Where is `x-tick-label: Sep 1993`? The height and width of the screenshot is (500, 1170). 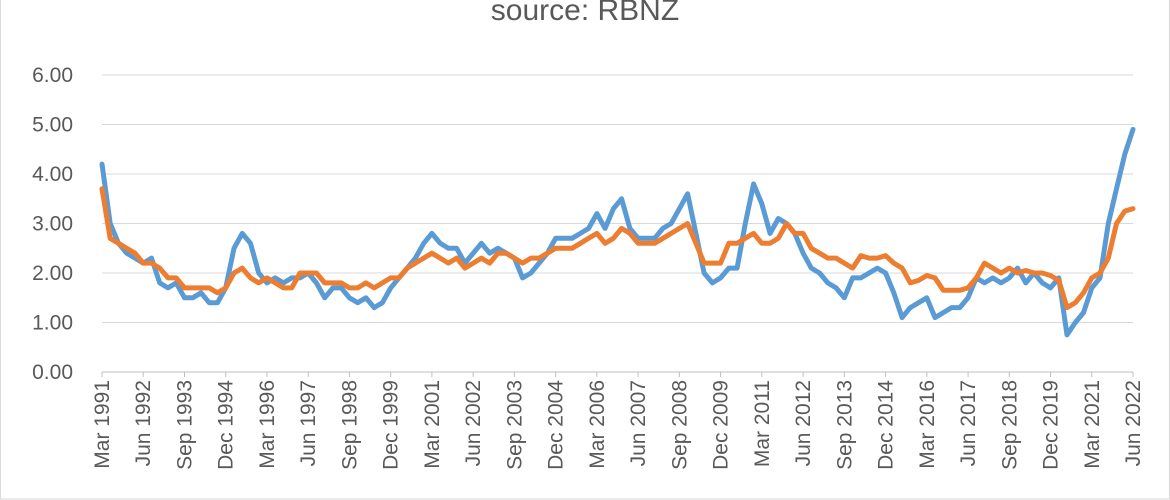
x-tick-label: Sep 1993 is located at coordinates (184, 425).